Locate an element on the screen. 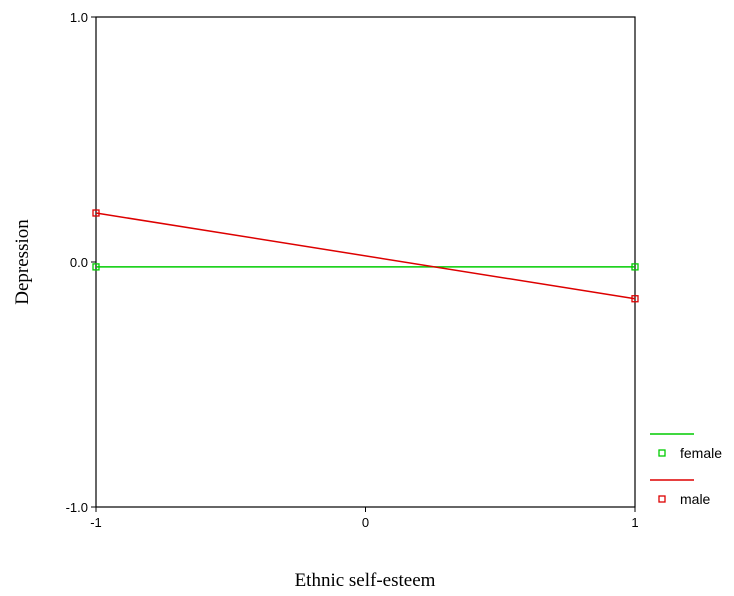  legend-marker-male is located at coordinates (662, 499).